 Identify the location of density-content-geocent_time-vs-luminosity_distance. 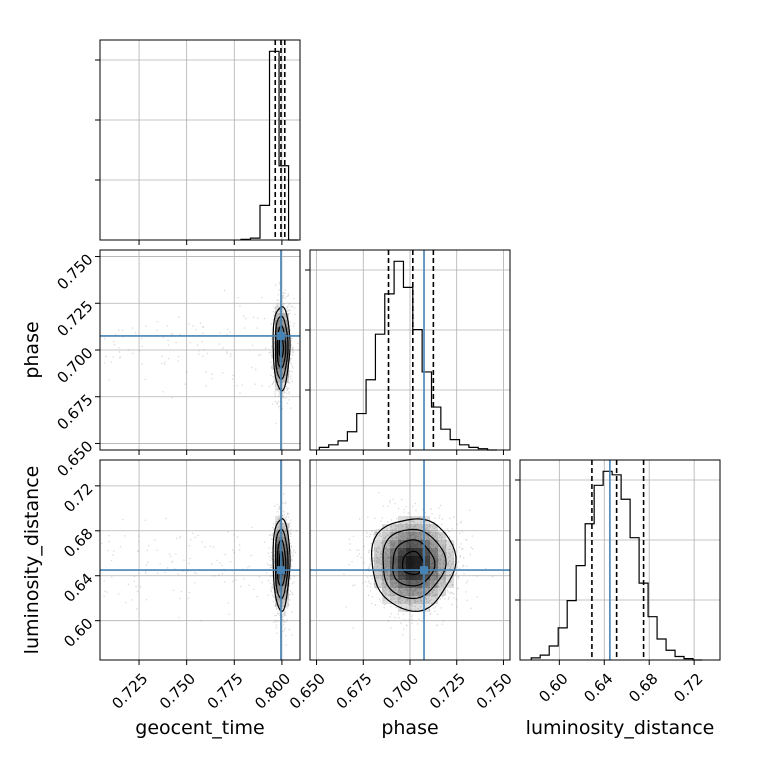
(200, 560).